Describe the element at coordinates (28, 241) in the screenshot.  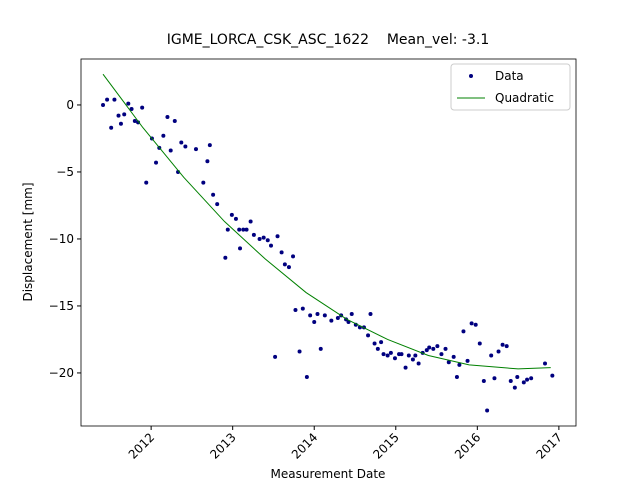
I see `y-axis-label: Displacement [mm]` at that location.